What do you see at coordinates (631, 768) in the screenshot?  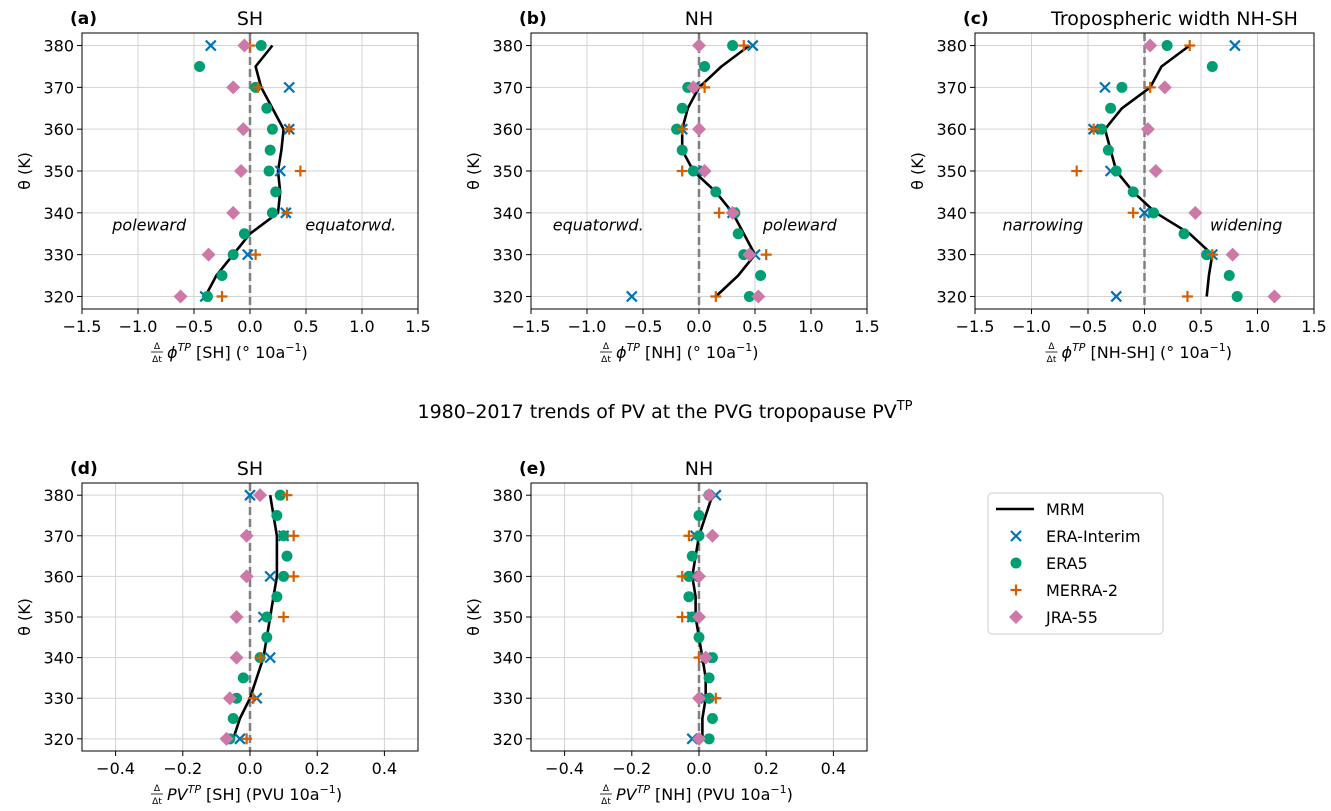 I see `x-tick-label: −0.2` at bounding box center [631, 768].